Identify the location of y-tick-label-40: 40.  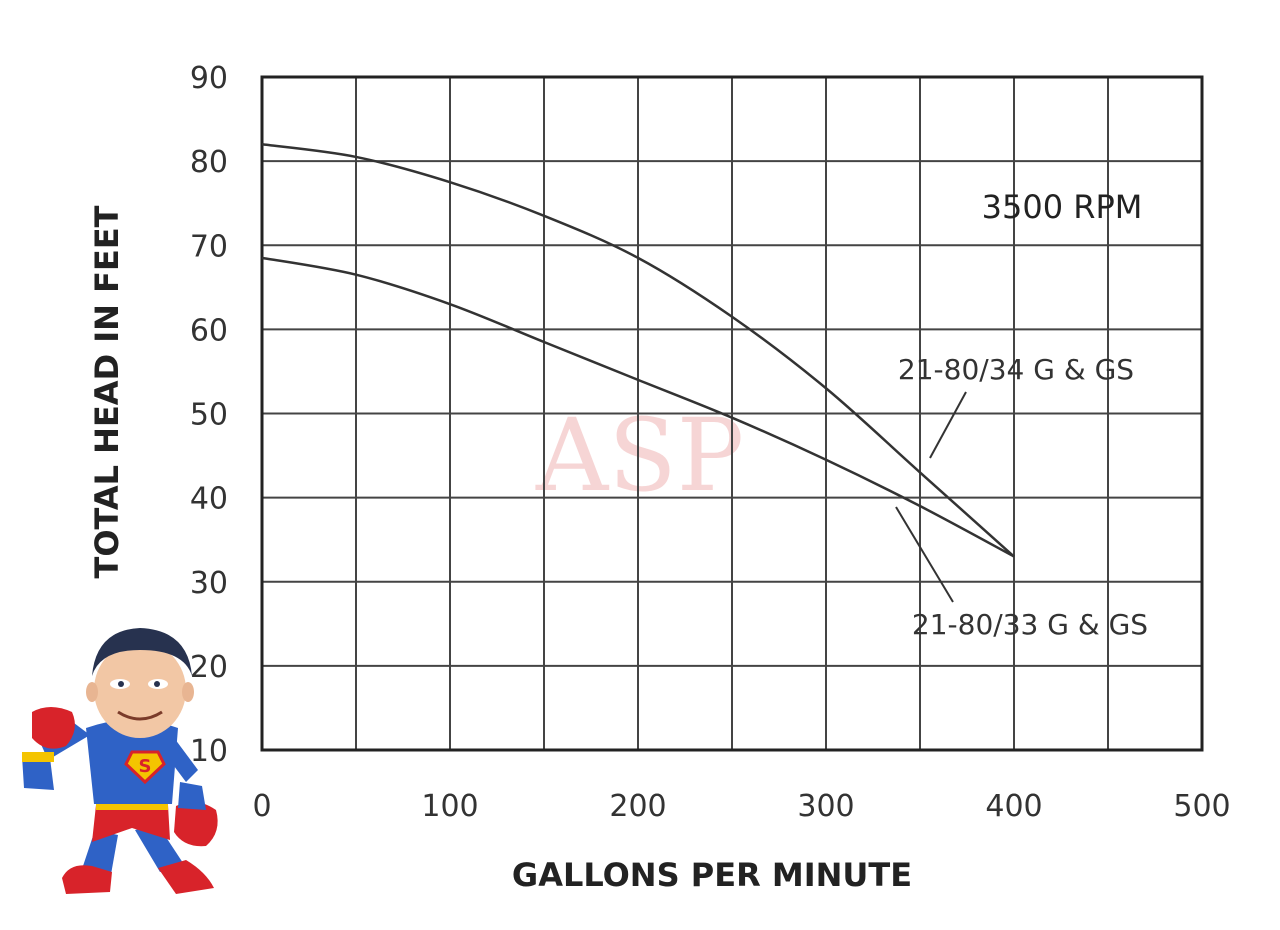
(209, 499).